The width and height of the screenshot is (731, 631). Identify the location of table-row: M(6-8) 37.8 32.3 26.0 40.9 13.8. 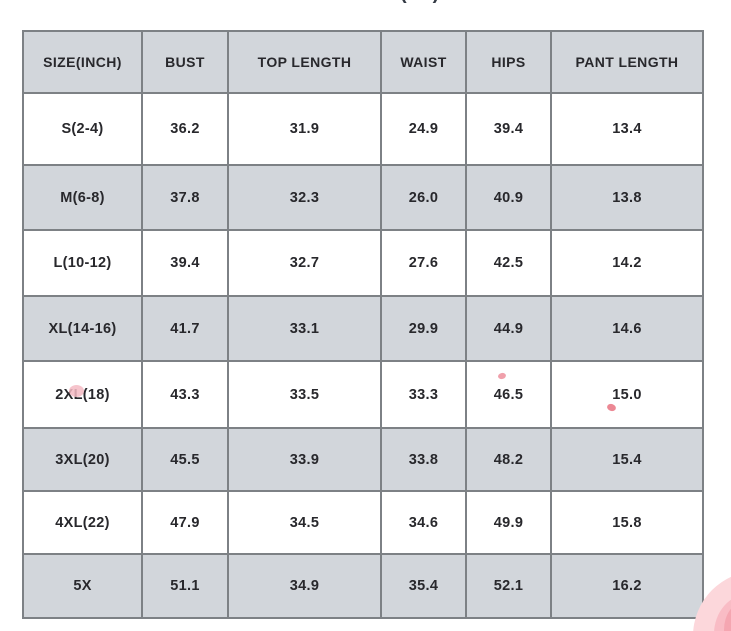
(363, 197).